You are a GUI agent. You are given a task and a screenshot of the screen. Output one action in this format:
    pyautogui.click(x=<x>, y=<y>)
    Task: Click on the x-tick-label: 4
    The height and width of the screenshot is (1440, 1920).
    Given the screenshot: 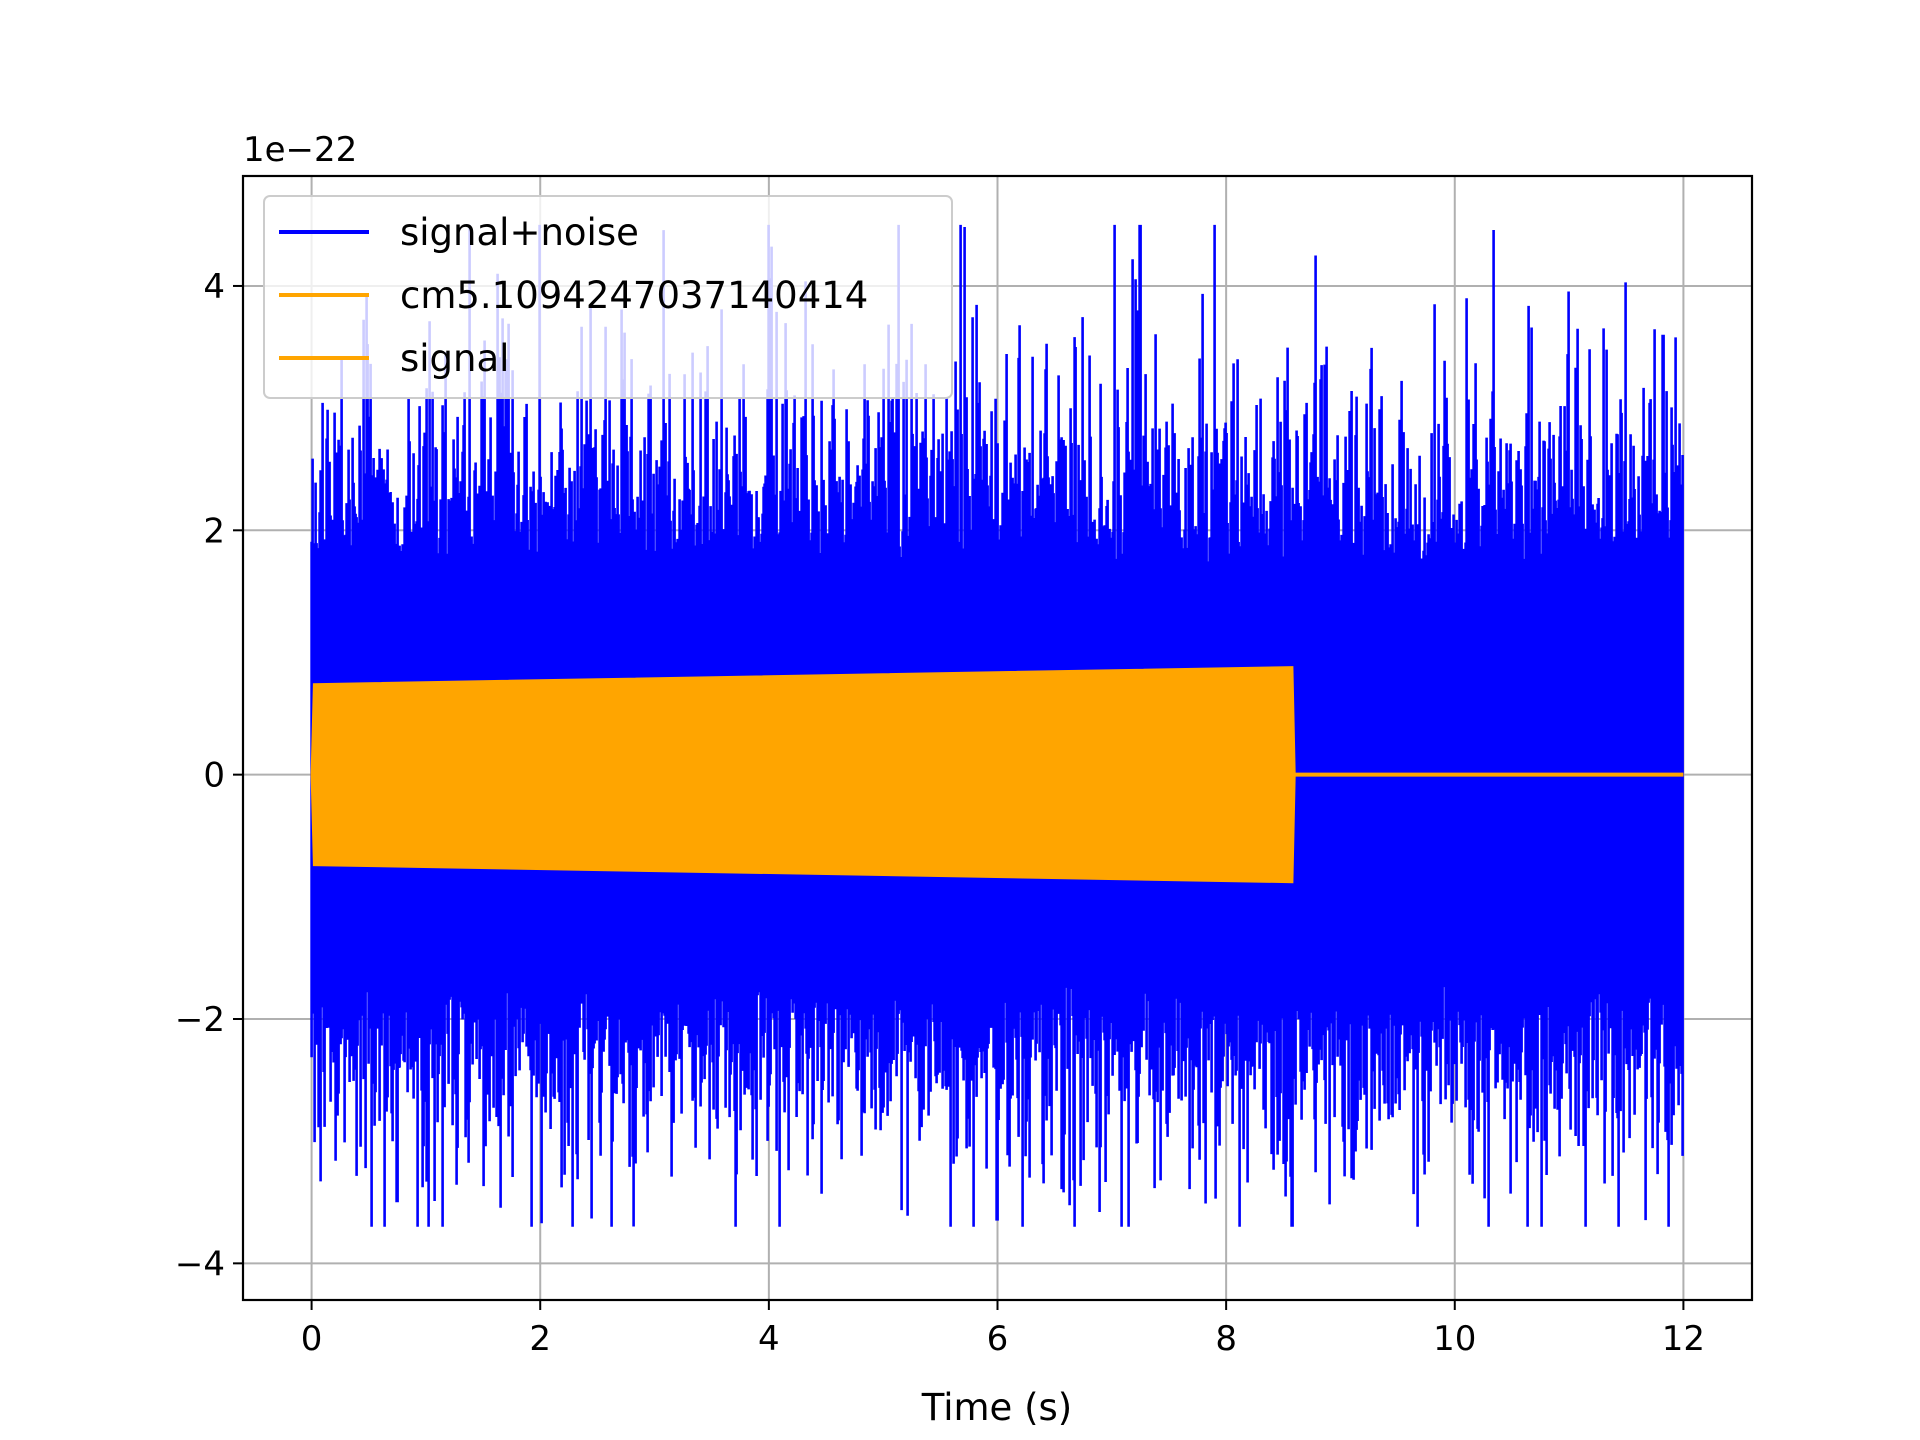 What is the action you would take?
    pyautogui.click(x=769, y=1339)
    